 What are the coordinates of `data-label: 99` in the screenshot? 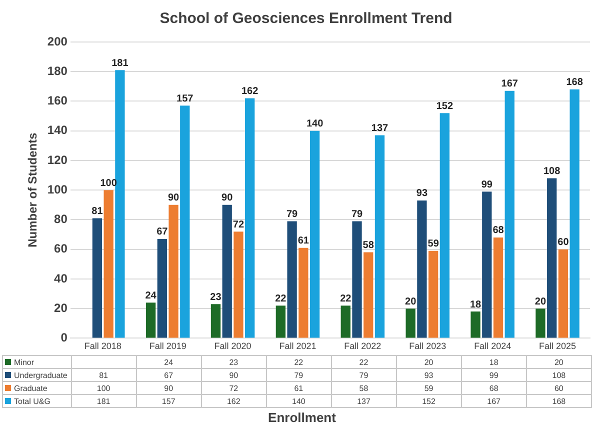 It's located at (487, 184).